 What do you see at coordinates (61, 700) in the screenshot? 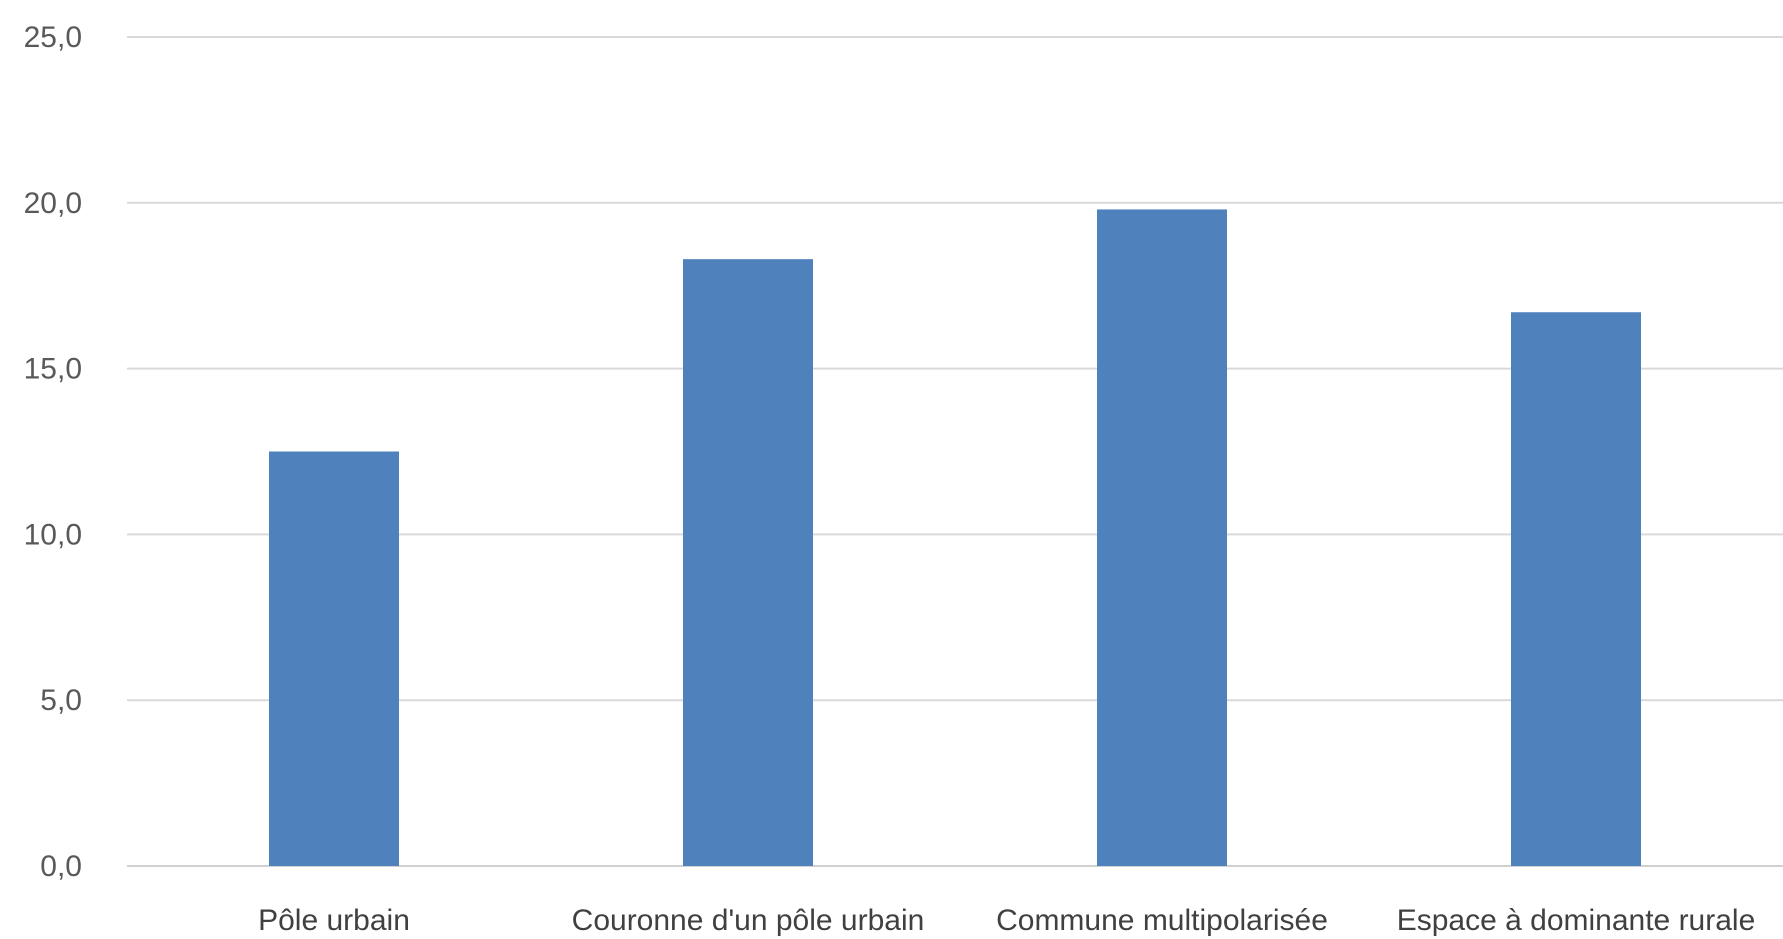
I see `y-tick-label: 5,0` at bounding box center [61, 700].